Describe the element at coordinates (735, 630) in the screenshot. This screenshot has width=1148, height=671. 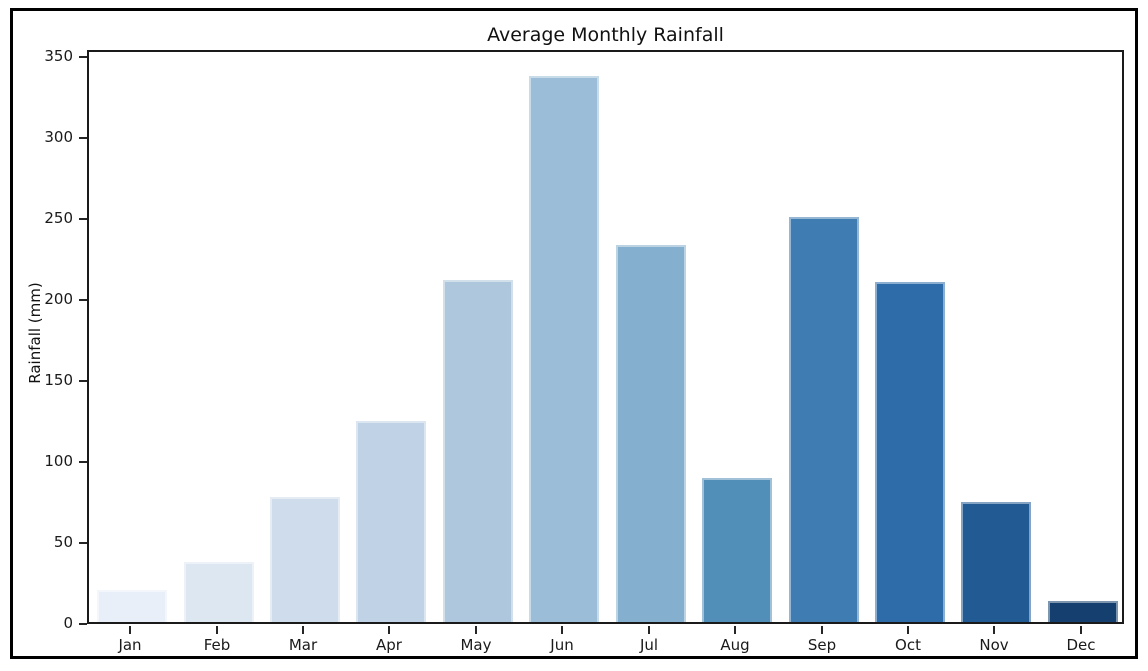
I see `x-tick-mark-aug` at that location.